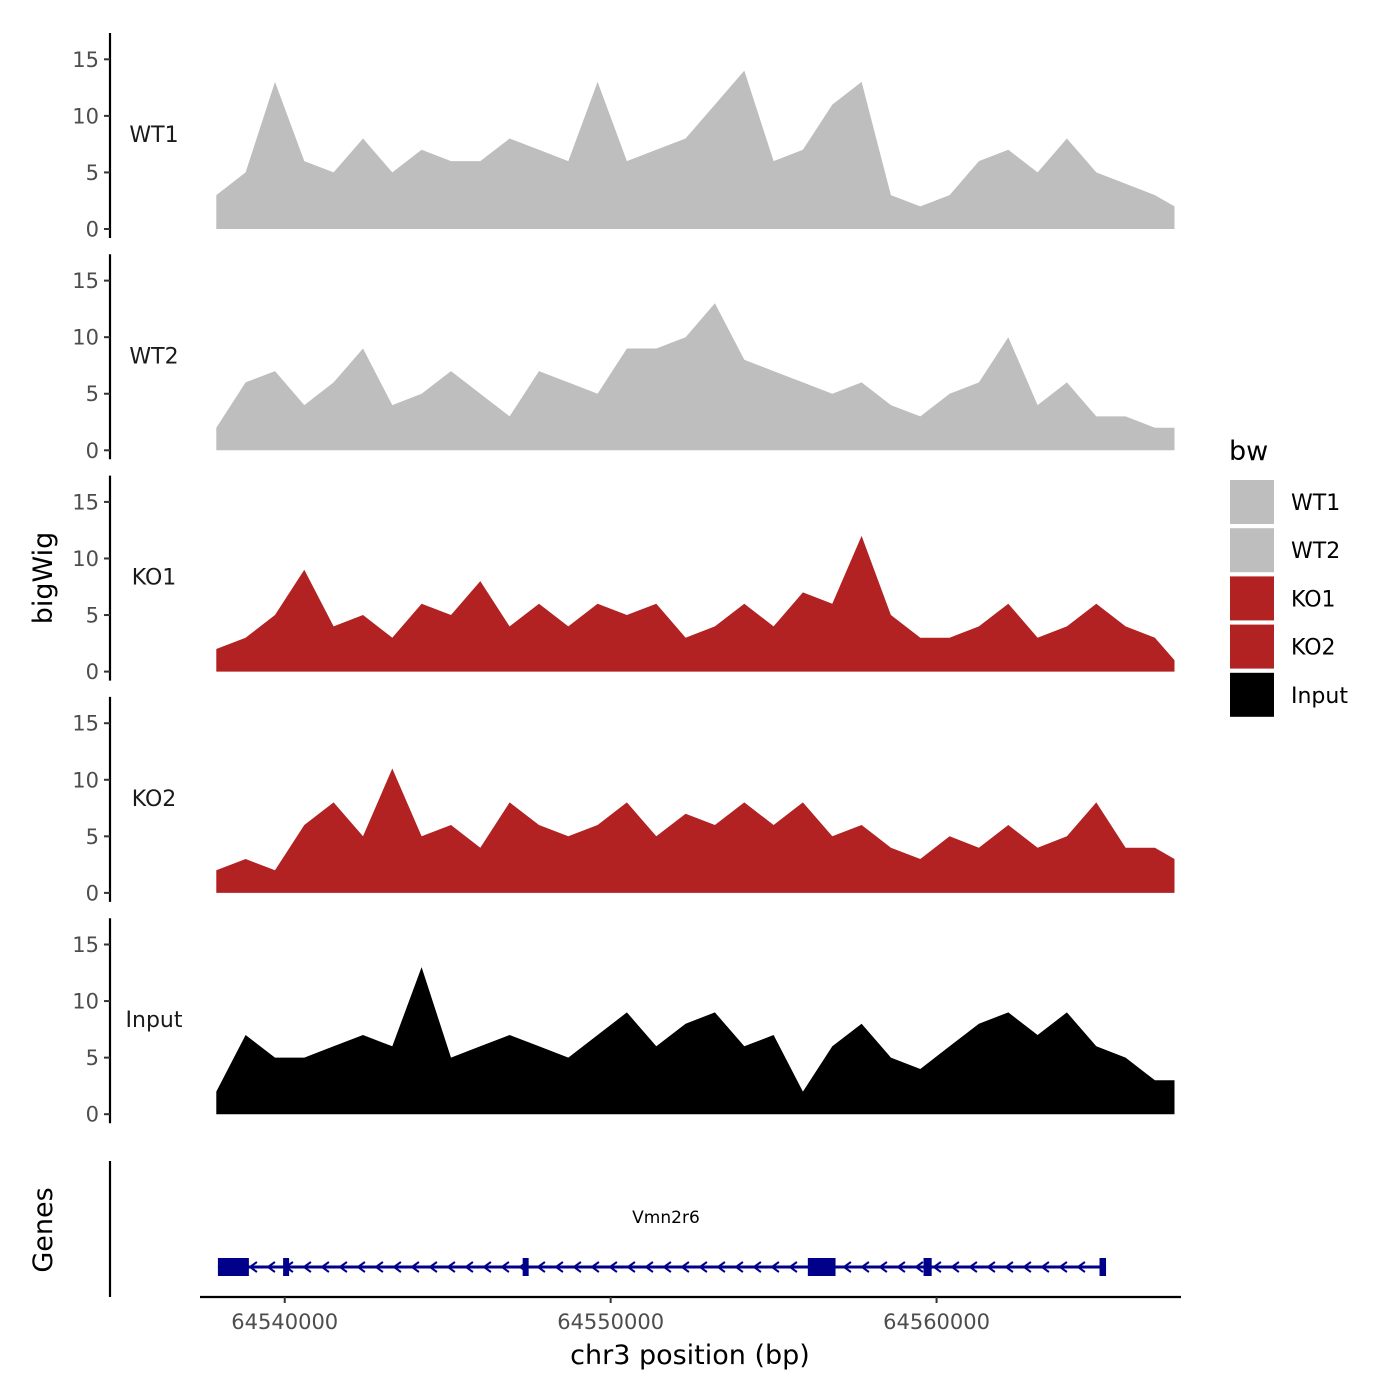 The height and width of the screenshot is (1400, 1400). What do you see at coordinates (695, 1041) in the screenshot?
I see `signal-area-input` at bounding box center [695, 1041].